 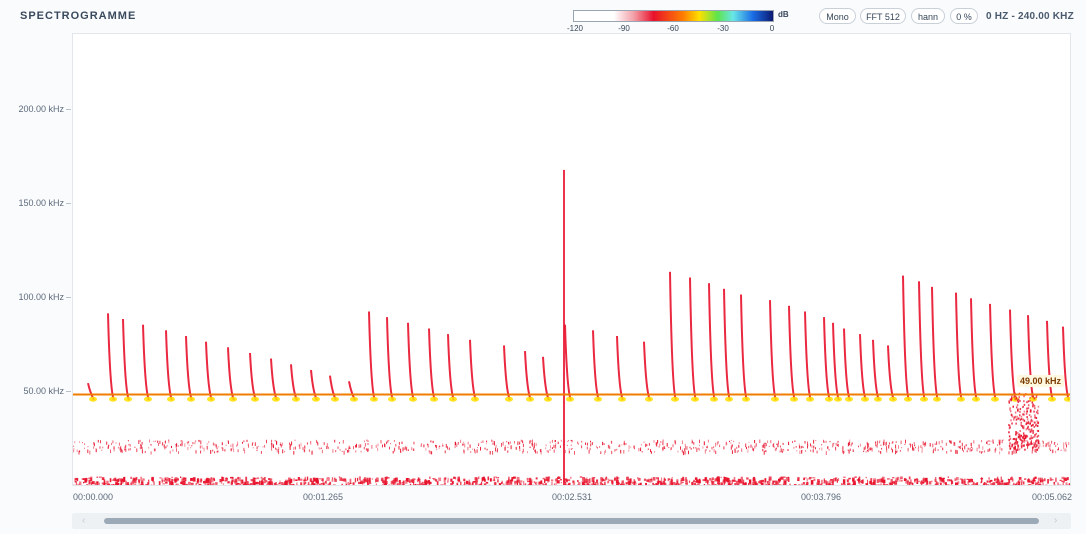 What do you see at coordinates (84, 520) in the screenshot?
I see `scroll-left-icon: ‹` at bounding box center [84, 520].